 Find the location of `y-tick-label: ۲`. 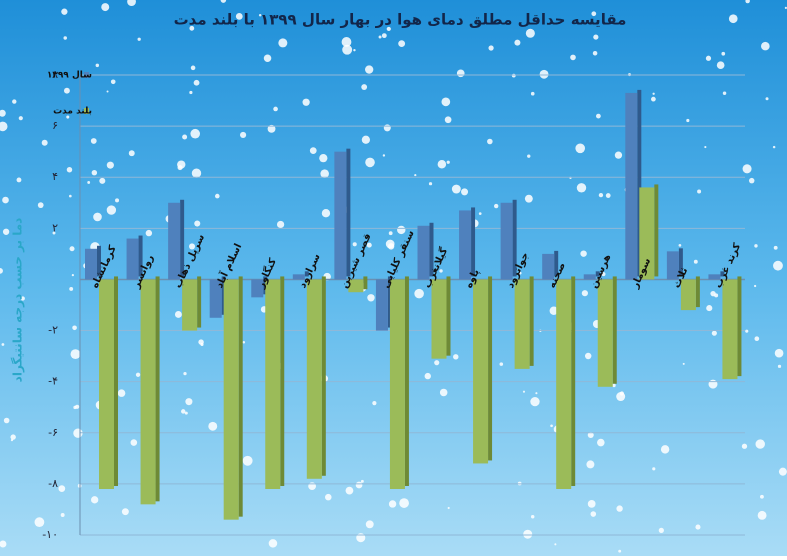

y-tick-label: ۲ is located at coordinates (55, 227).